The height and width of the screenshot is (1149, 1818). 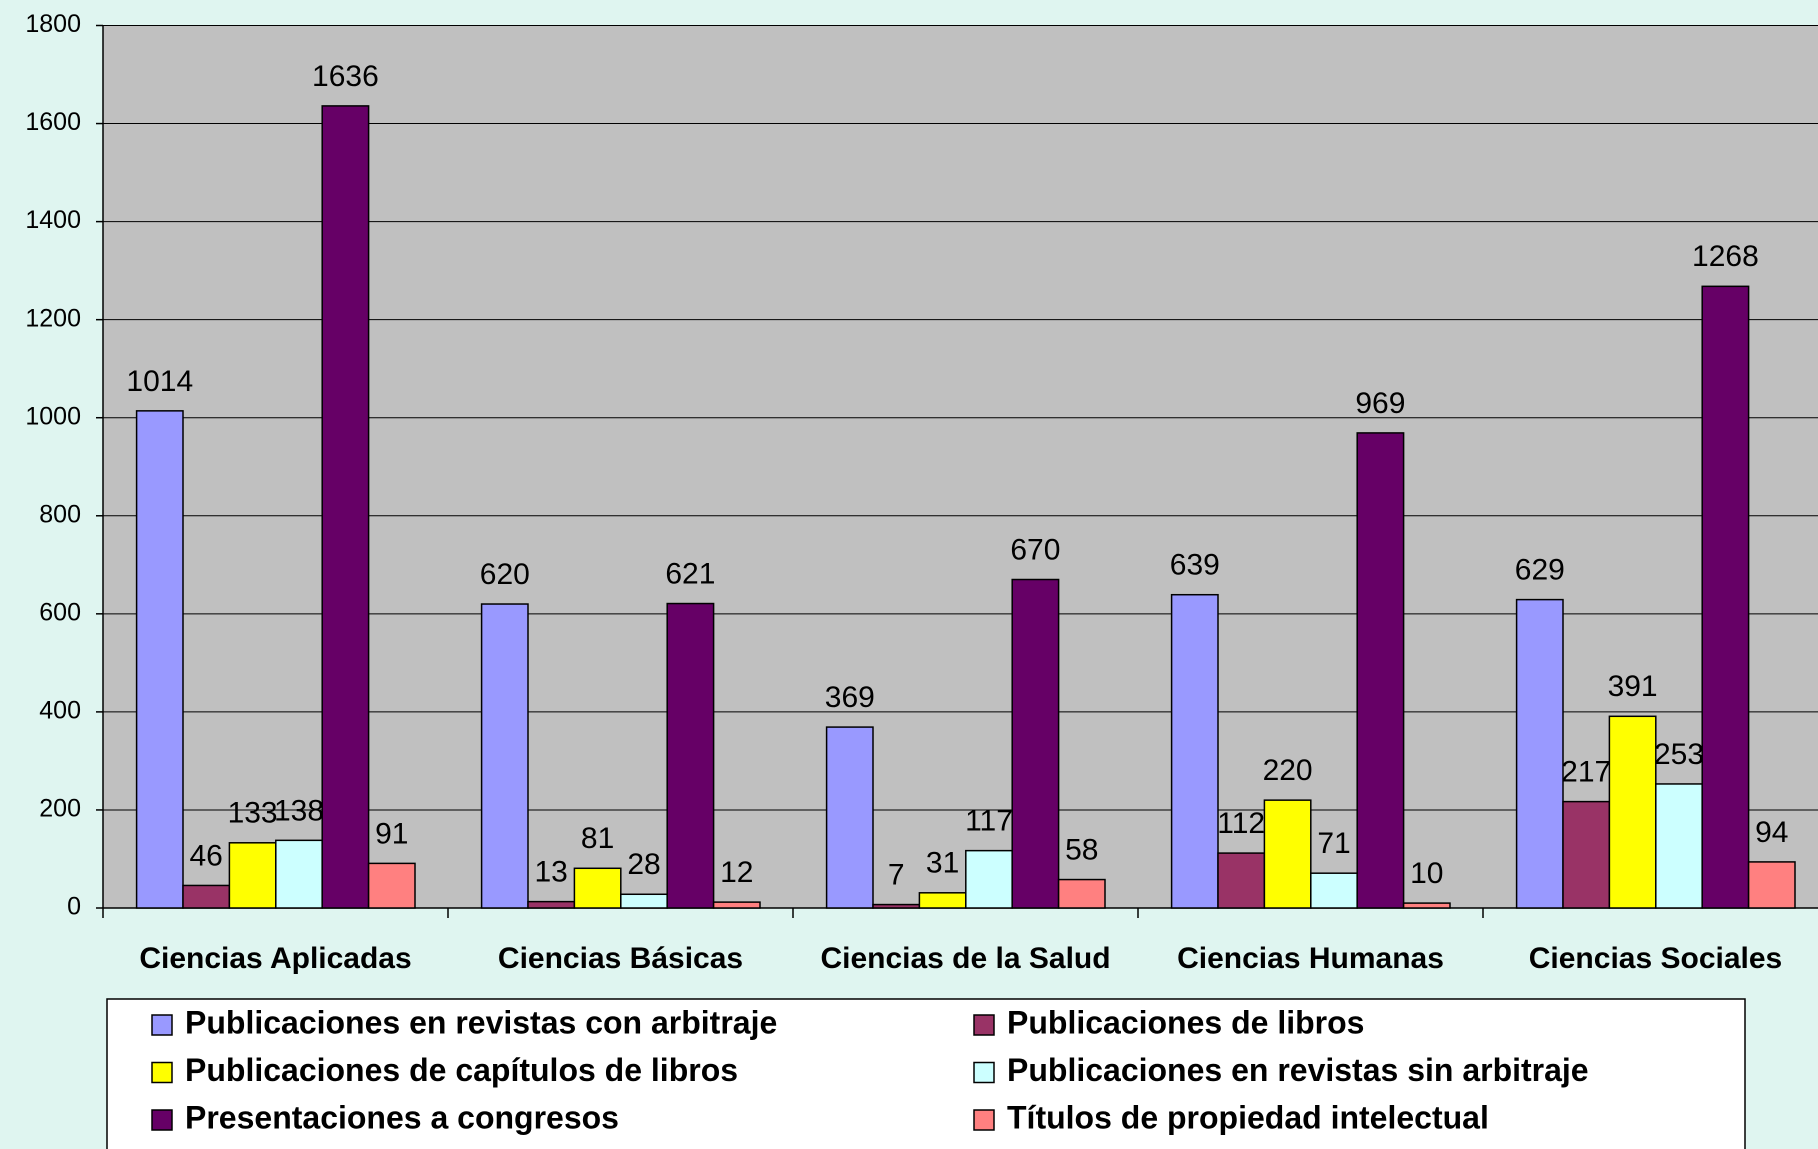 What do you see at coordinates (1586, 772) in the screenshot?
I see `data-label: 217` at bounding box center [1586, 772].